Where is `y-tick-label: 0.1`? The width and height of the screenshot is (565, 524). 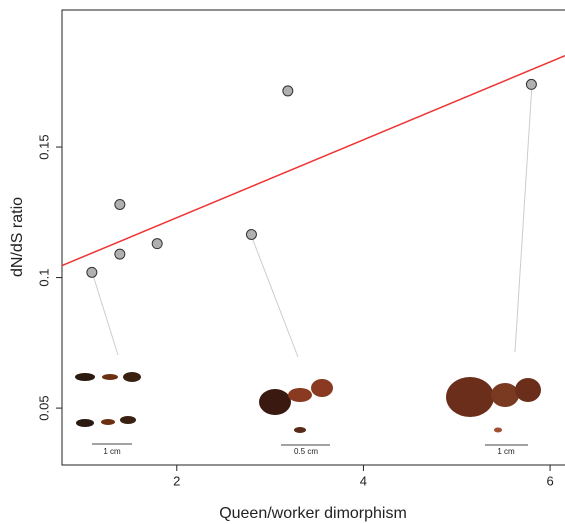 y-tick-label: 0.1 is located at coordinates (43, 278).